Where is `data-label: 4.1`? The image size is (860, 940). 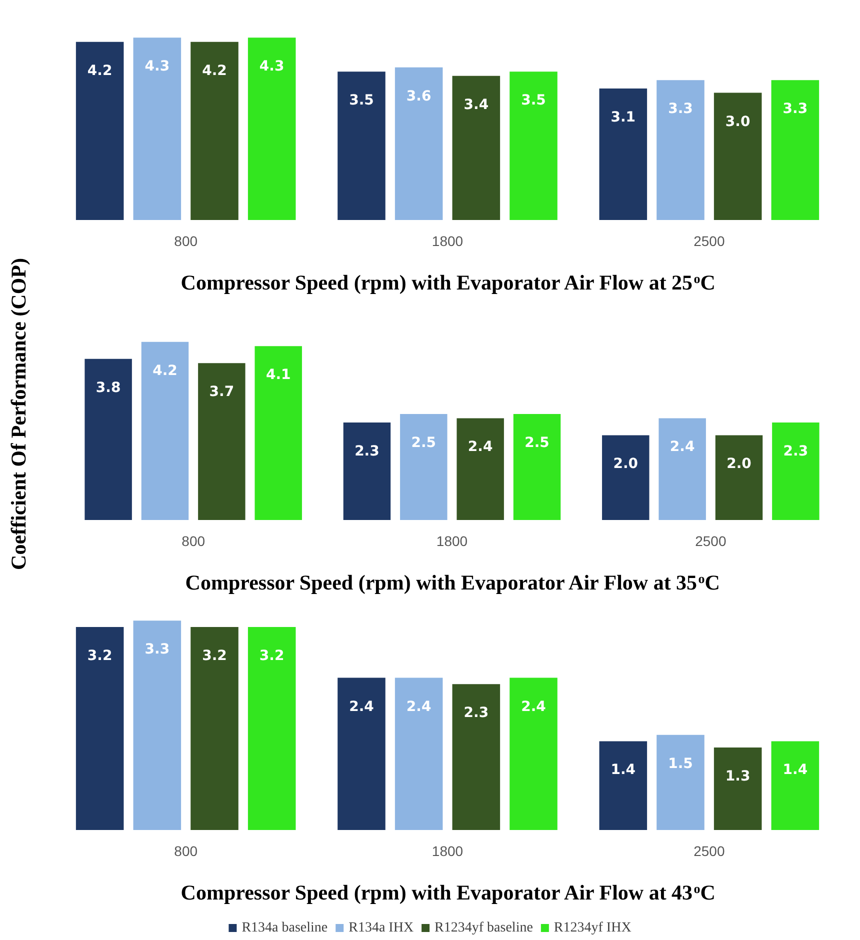 data-label: 4.1 is located at coordinates (278, 375).